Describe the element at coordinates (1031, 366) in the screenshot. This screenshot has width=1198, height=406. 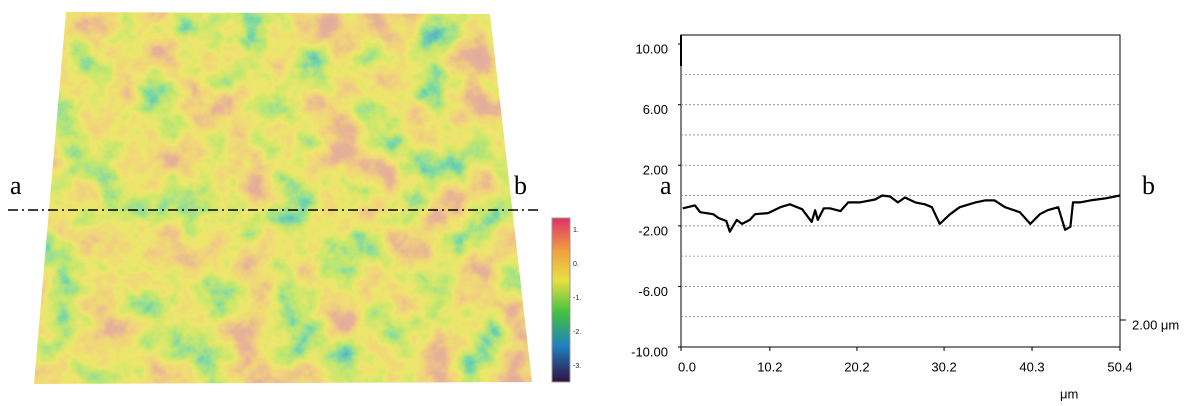
I see `x-tick-label: 40.3` at that location.